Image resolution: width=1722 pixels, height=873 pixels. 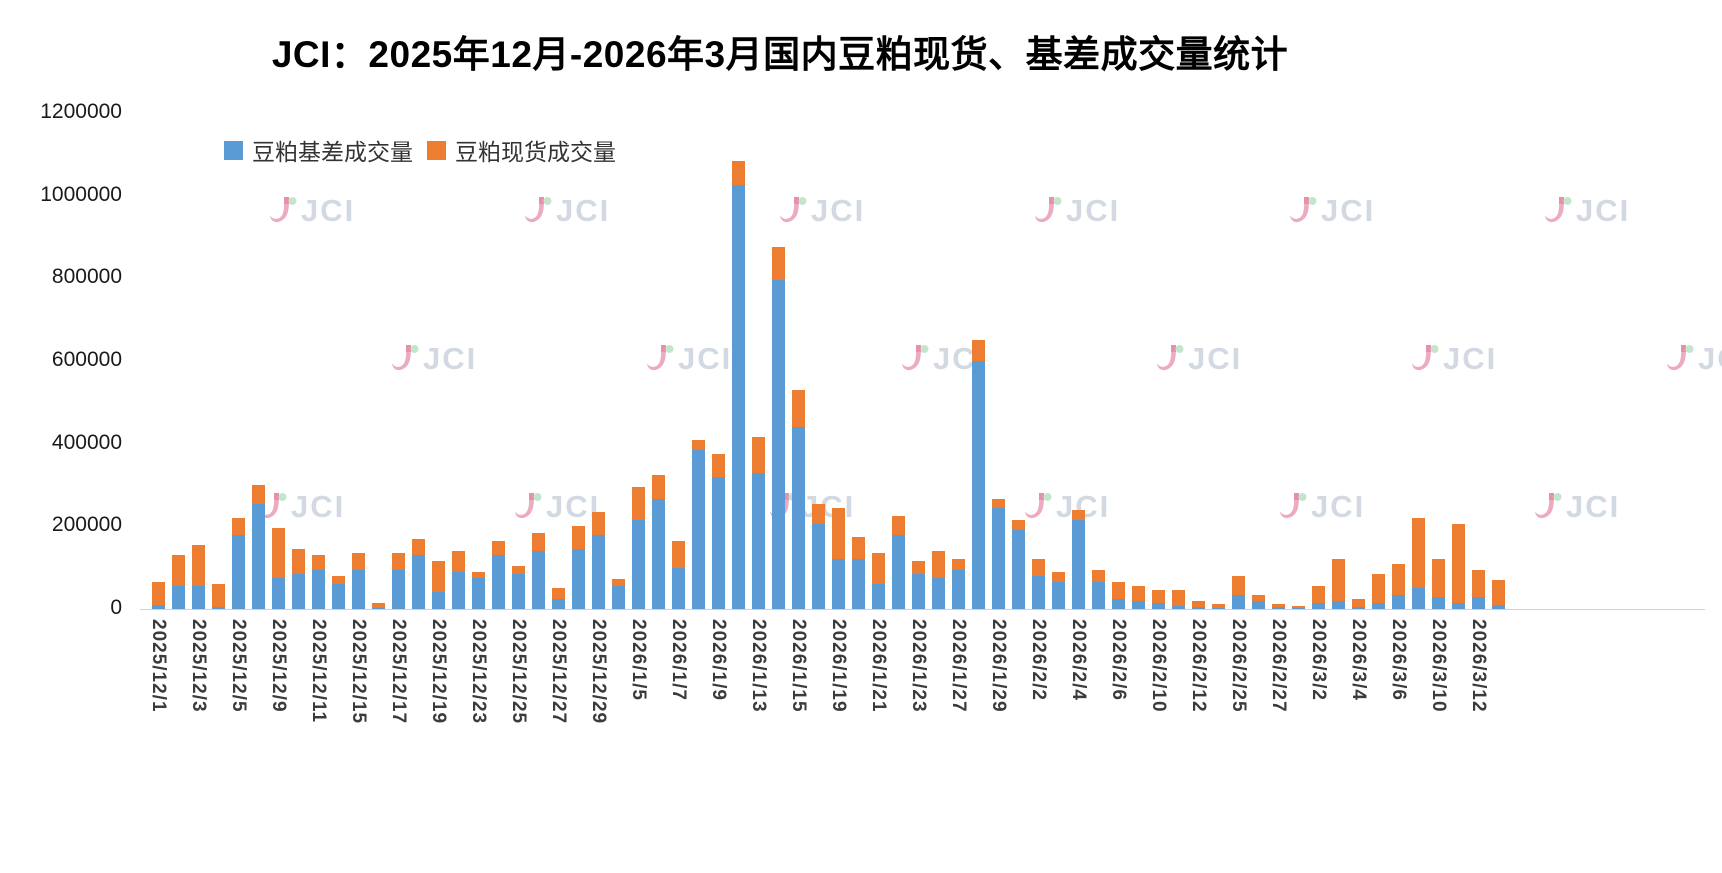 I want to click on y-axis-tick-label: 200000, so click(x=86, y=525).